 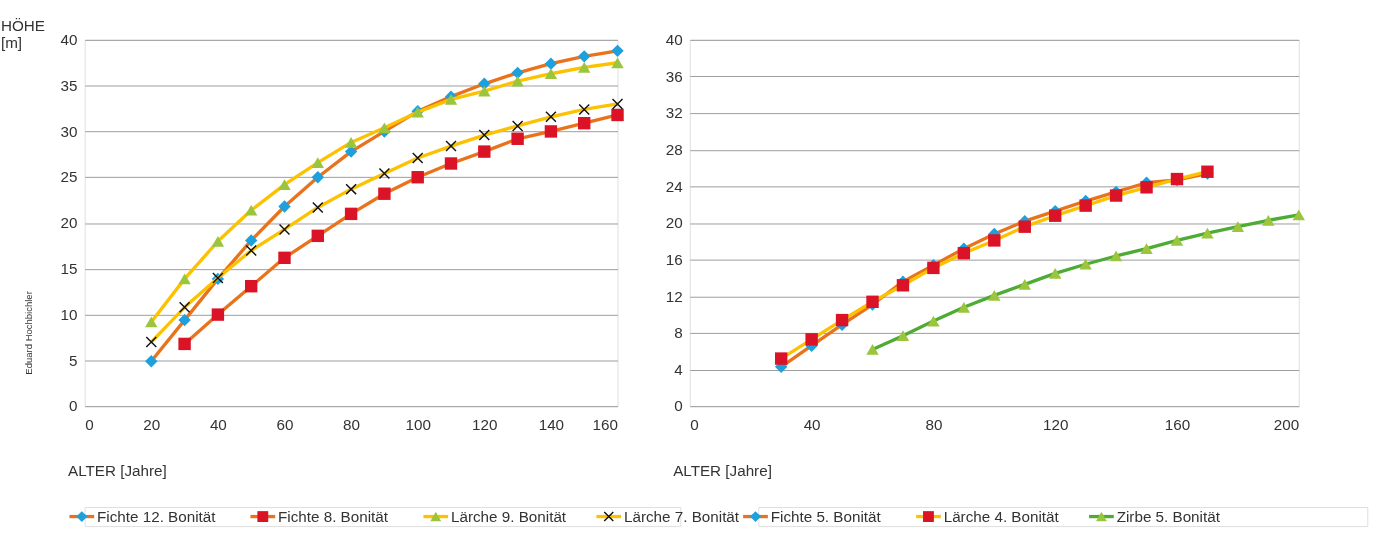 I want to click on legend-label: Lärche 9. Bonität, so click(x=509, y=517).